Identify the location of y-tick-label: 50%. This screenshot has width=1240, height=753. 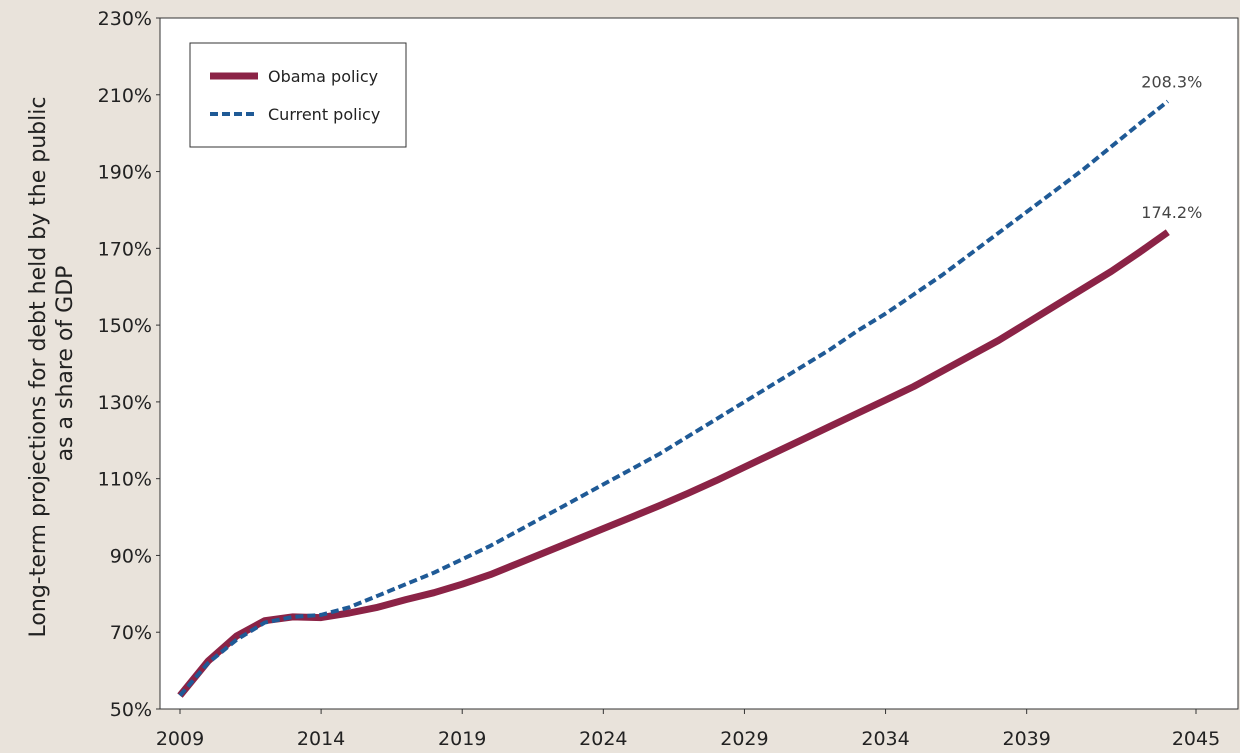
(131, 710).